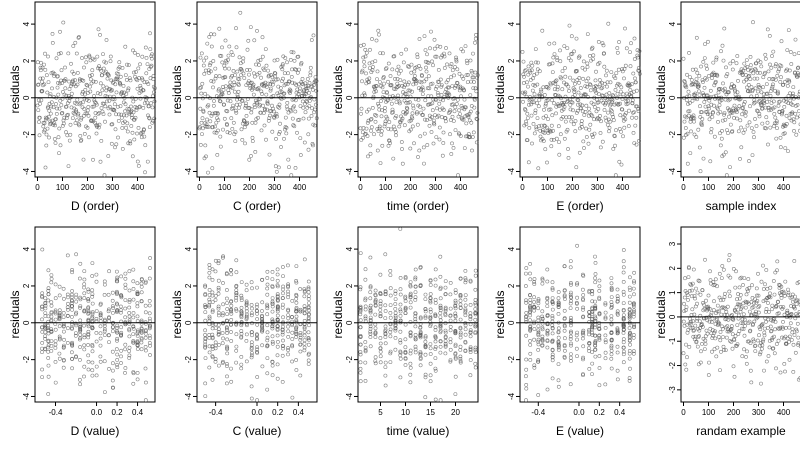  I want to click on scatter-points, so click(96, 99).